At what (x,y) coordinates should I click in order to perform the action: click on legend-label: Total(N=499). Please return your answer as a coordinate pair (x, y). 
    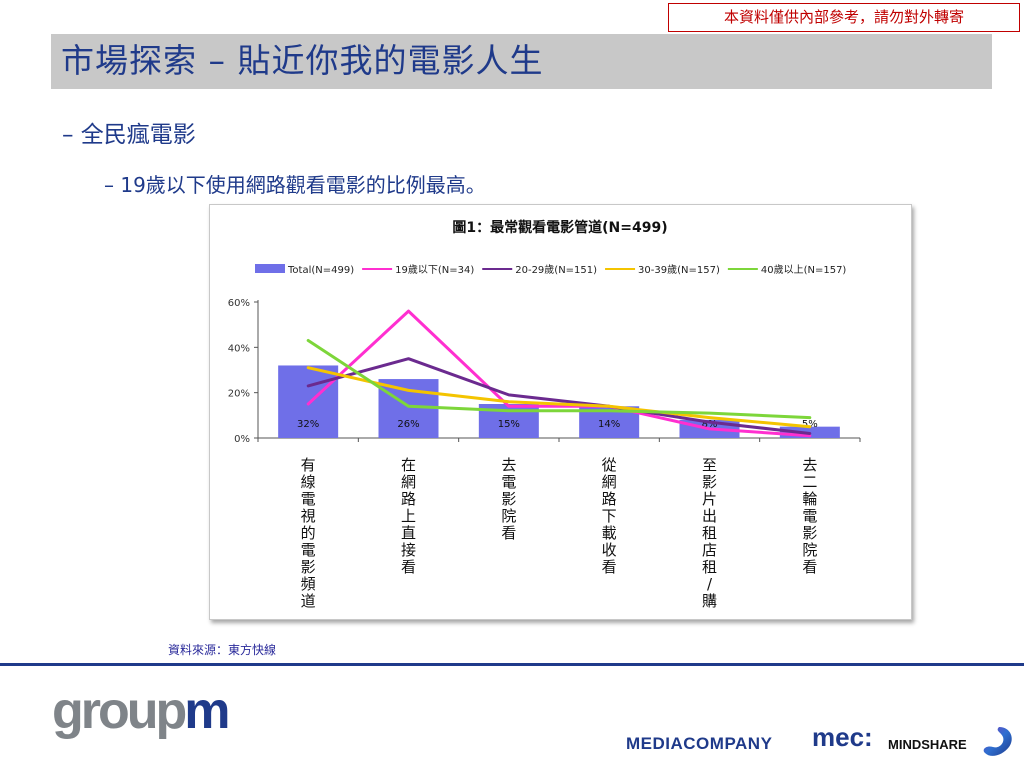
    Looking at the image, I should click on (320, 270).